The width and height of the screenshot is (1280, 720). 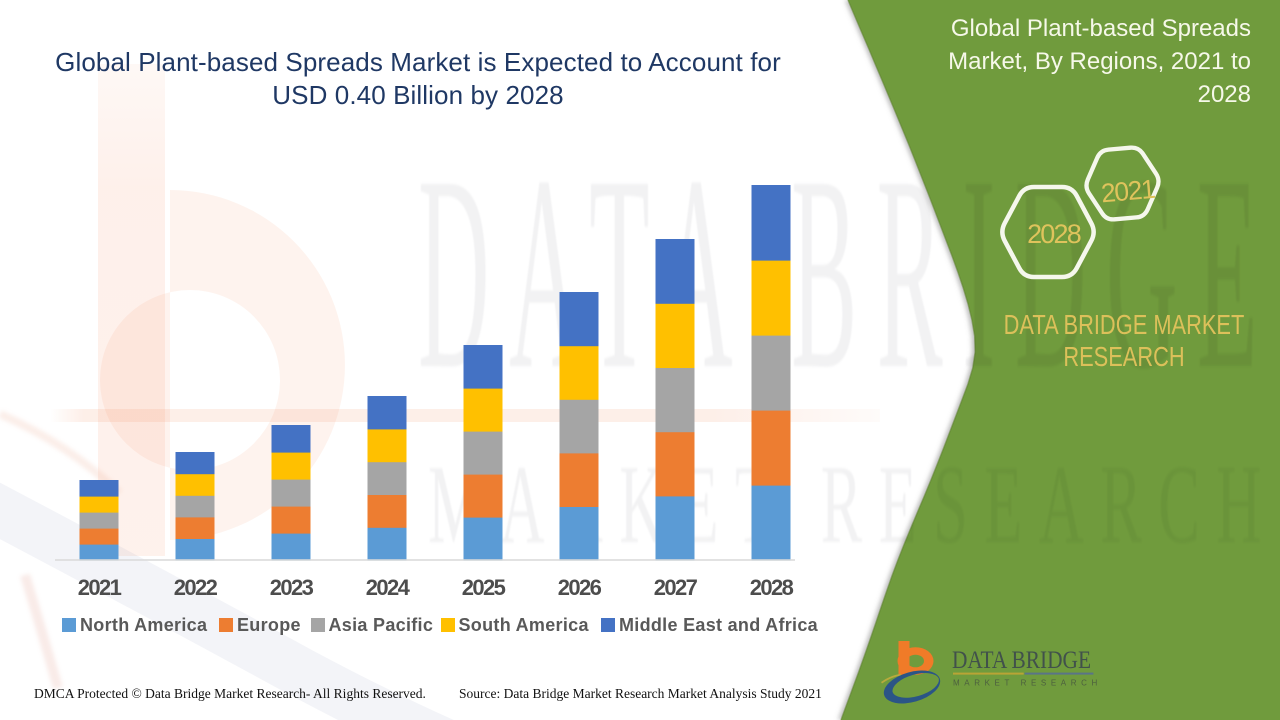 I want to click on svg-text: 2028, so click(x=1054, y=234).